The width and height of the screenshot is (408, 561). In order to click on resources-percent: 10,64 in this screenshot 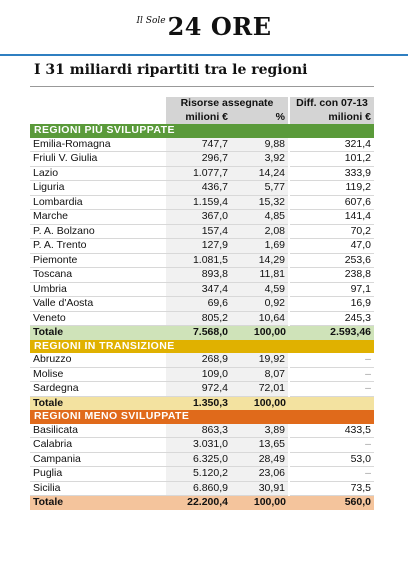, I will do `click(260, 318)`.